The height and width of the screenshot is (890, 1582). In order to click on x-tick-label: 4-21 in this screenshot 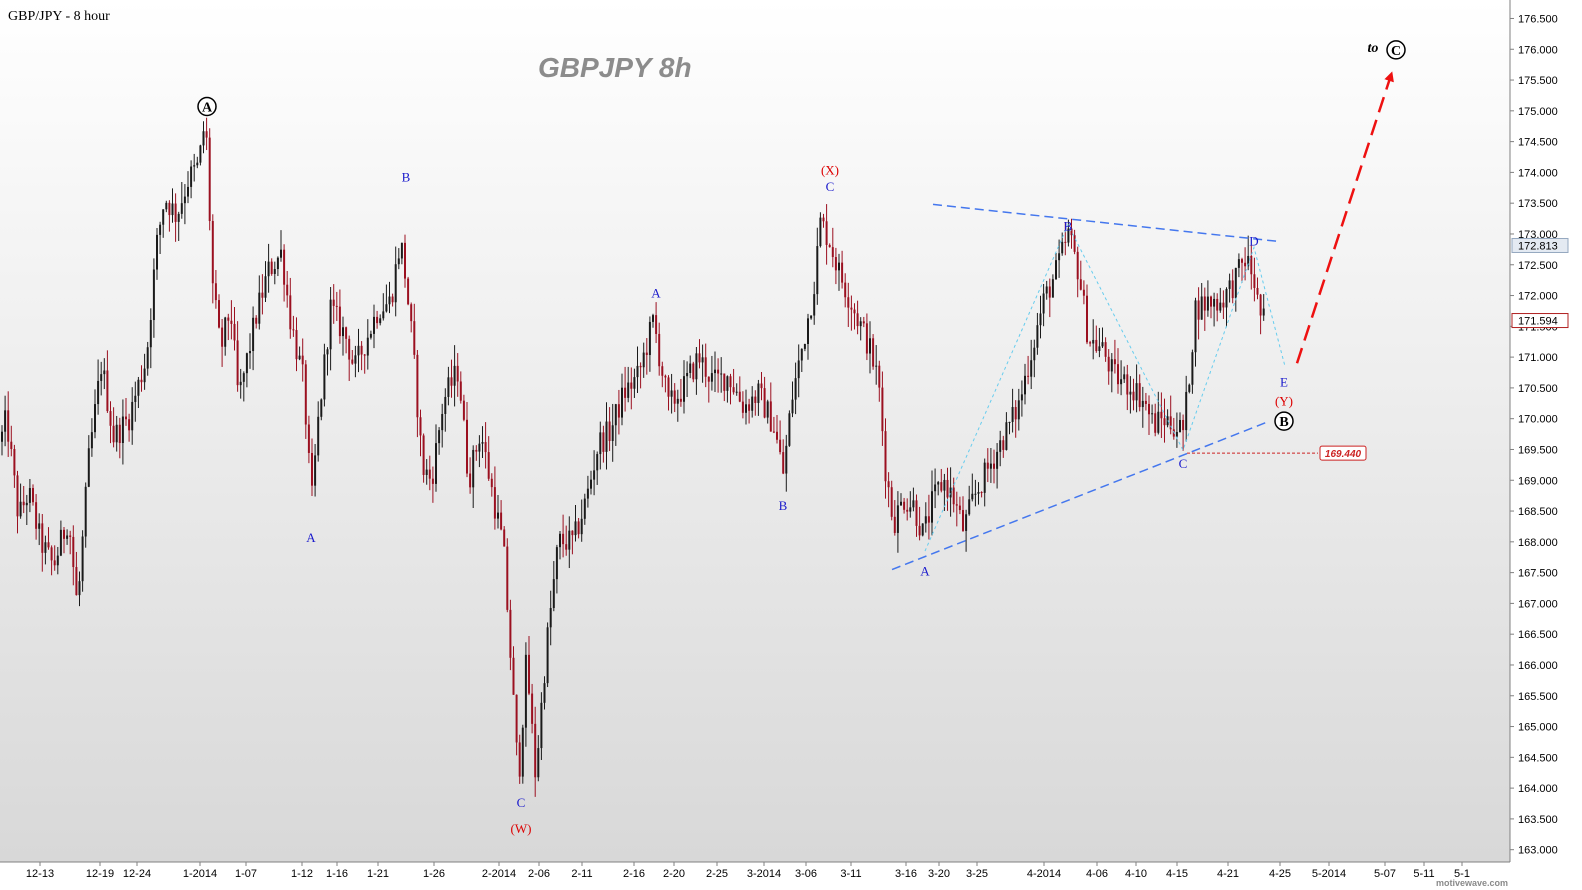, I will do `click(1228, 874)`.